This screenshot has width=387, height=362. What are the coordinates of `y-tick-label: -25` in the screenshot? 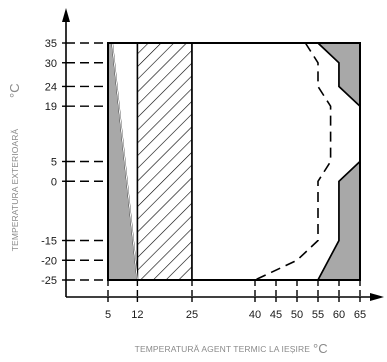 It's located at (49, 281).